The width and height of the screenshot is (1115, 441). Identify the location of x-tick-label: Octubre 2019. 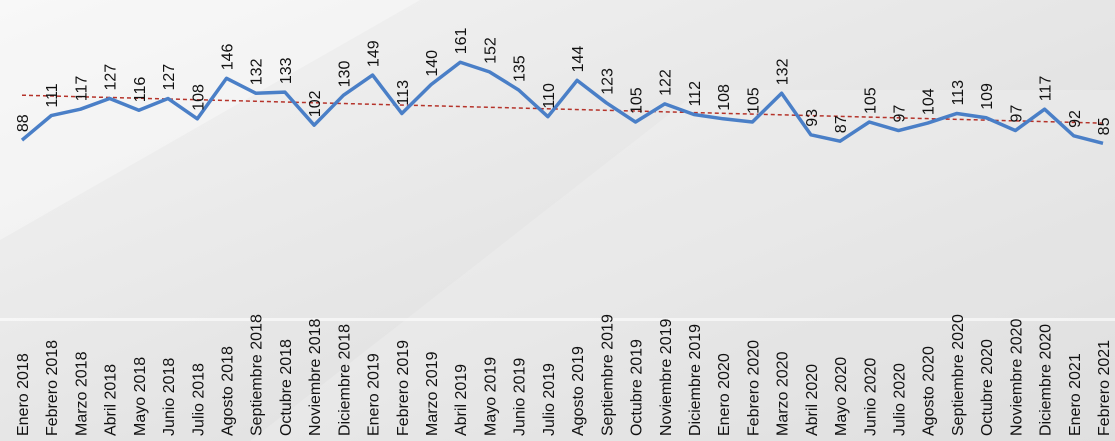
(637, 387).